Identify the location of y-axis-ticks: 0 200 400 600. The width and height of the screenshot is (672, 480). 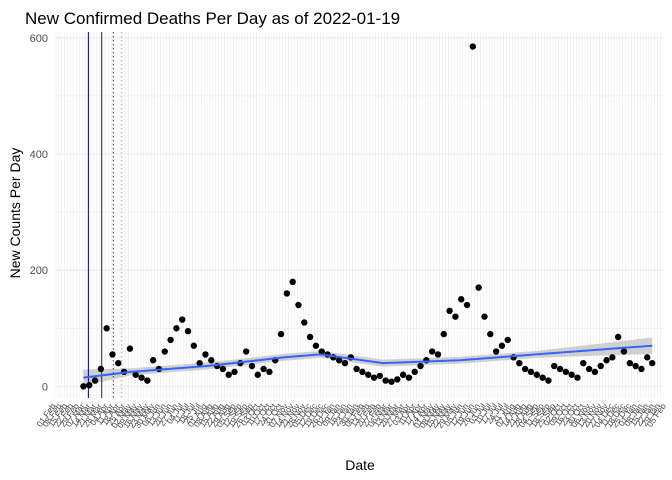
(39, 213).